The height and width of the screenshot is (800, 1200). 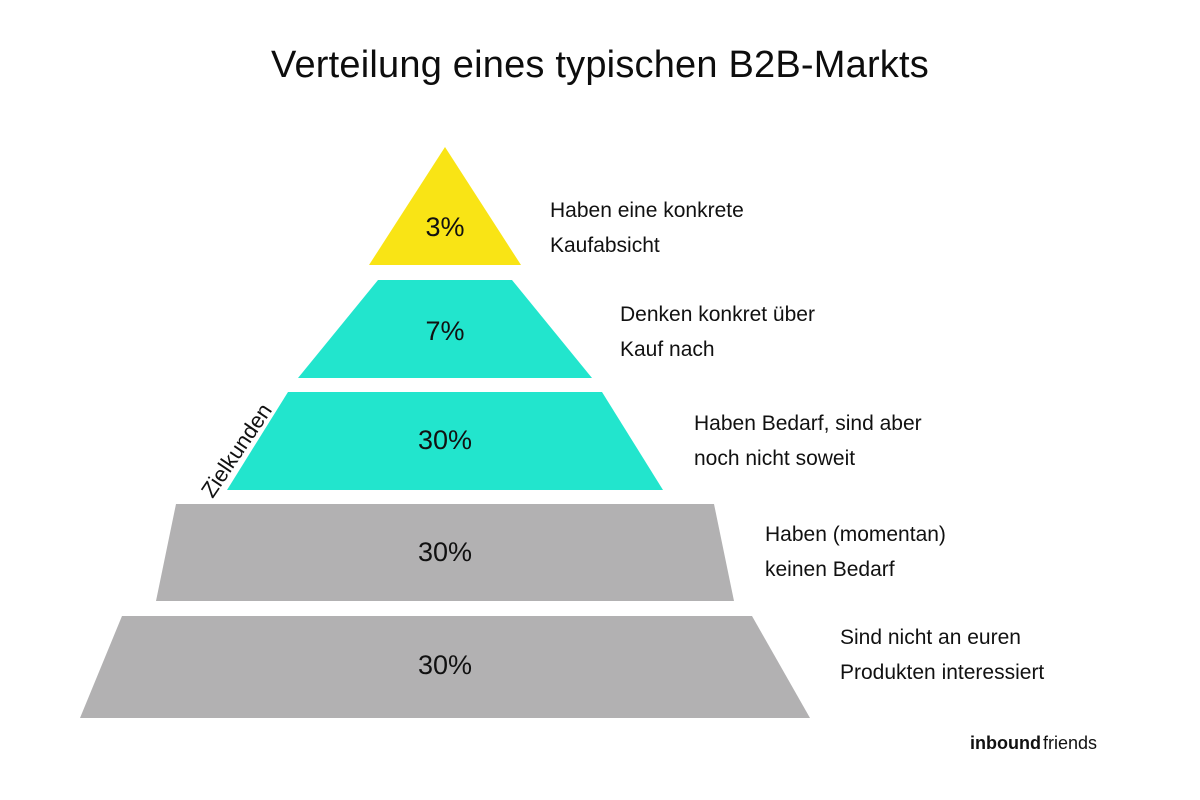 I want to click on level-4-line-2: keinen Bedarf, so click(x=830, y=569).